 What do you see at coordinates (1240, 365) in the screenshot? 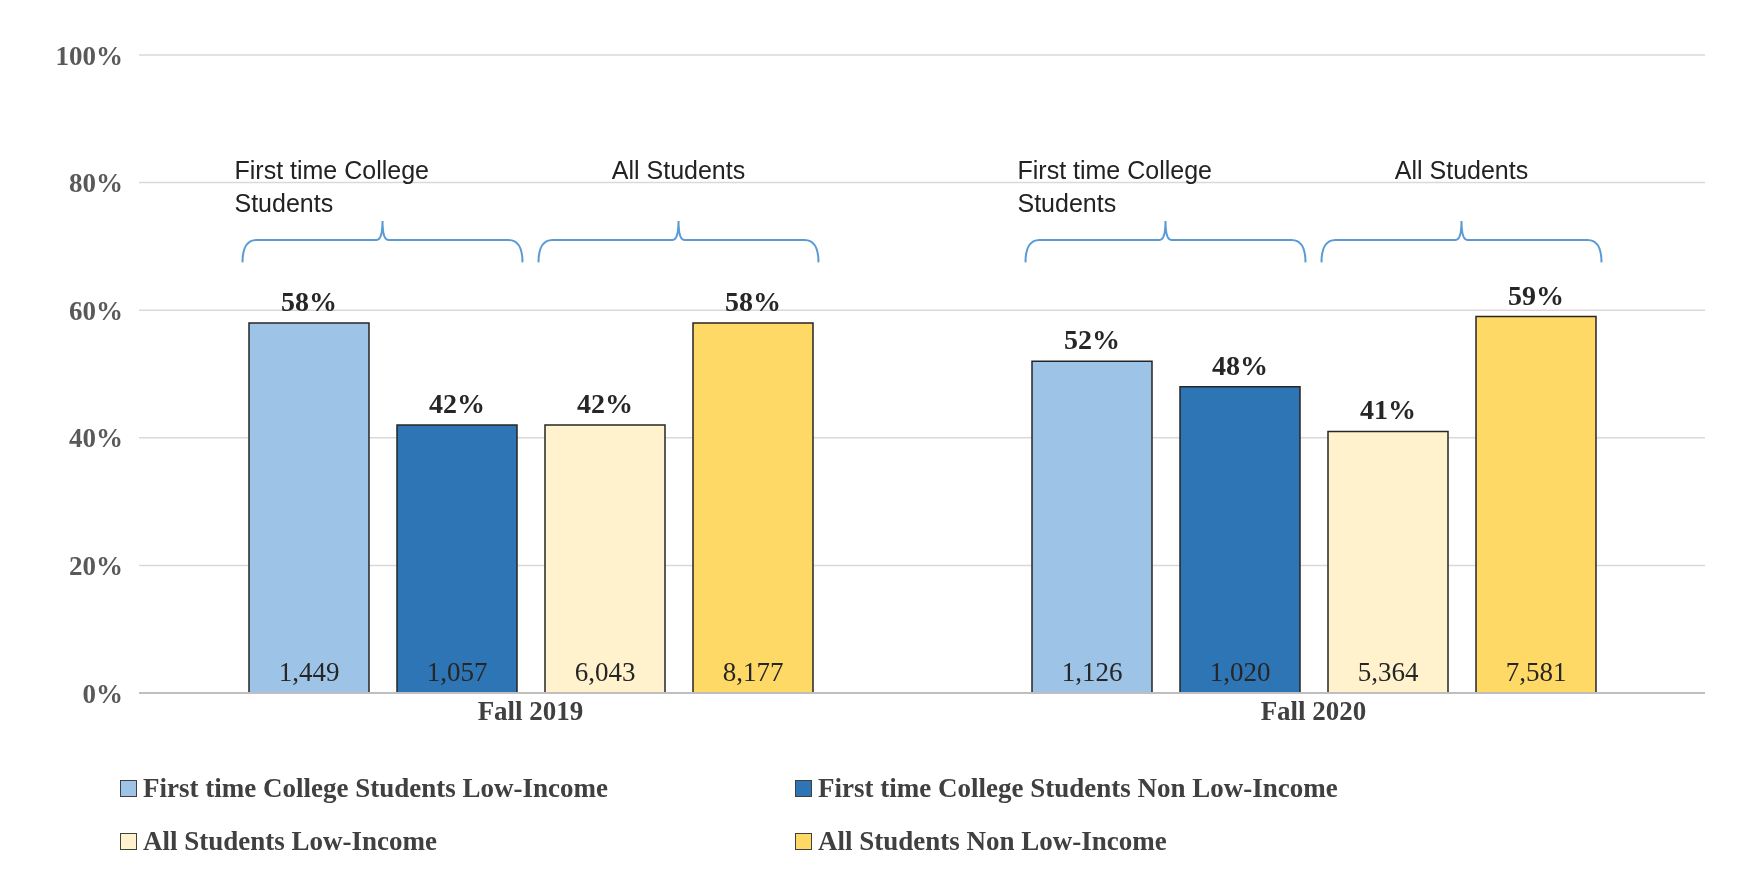
I see `data-label: 48%` at bounding box center [1240, 365].